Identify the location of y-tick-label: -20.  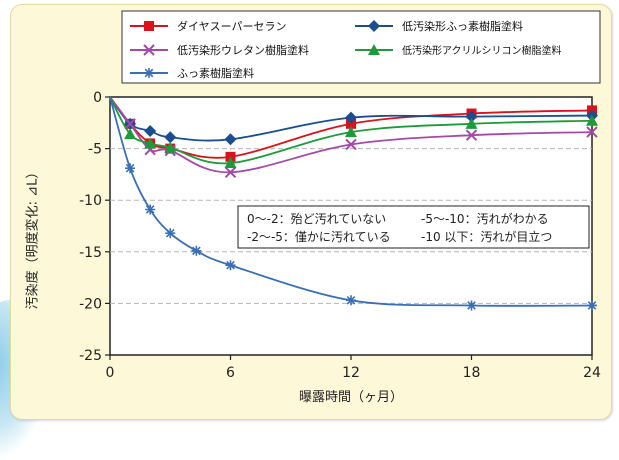
(90, 304).